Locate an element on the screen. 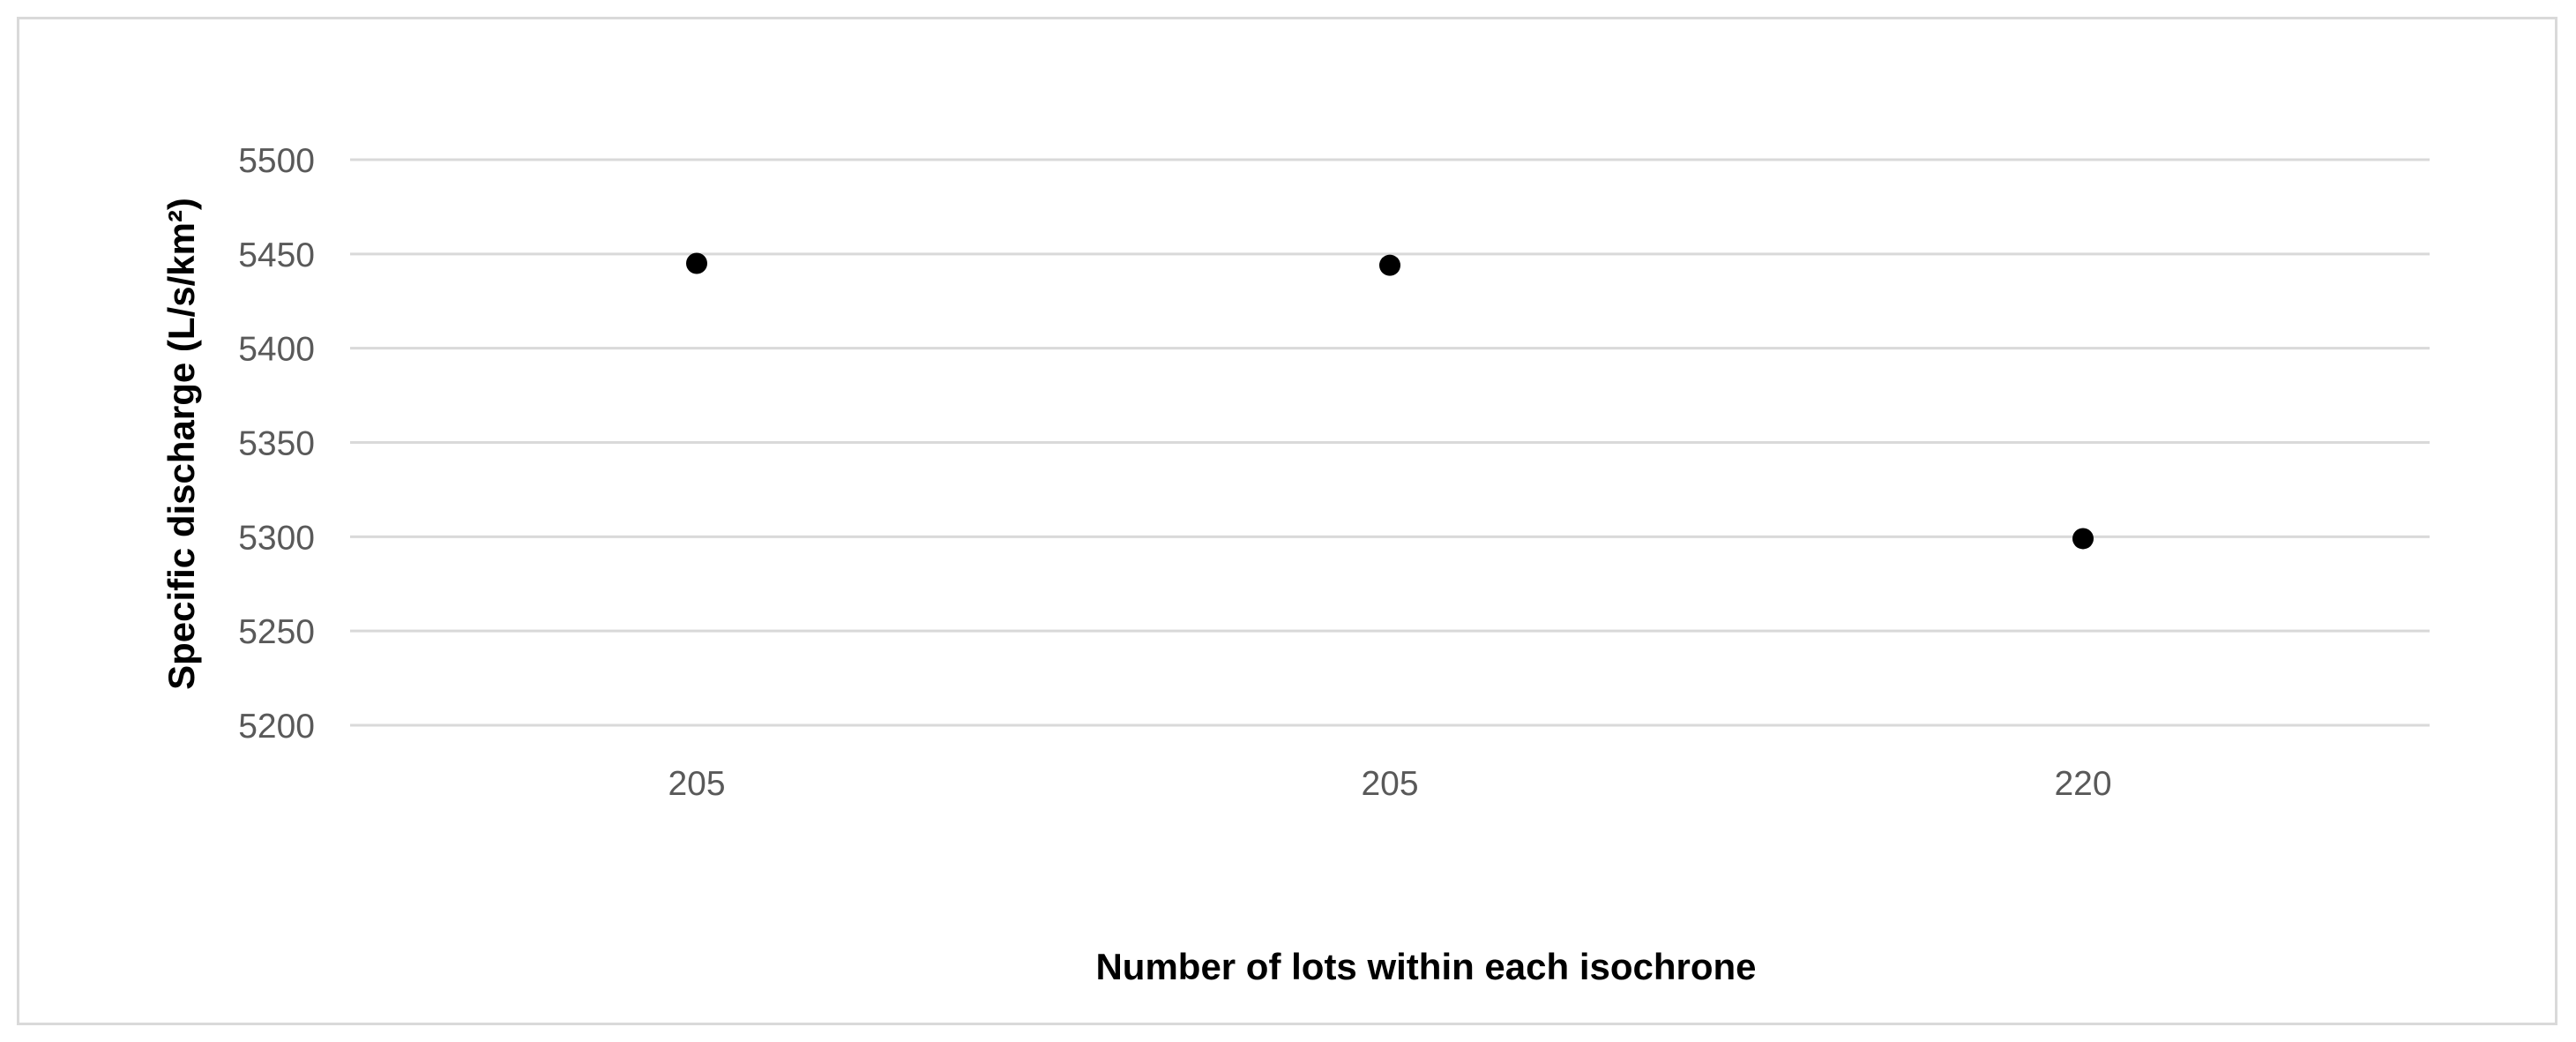 Image resolution: width=2576 pixels, height=1042 pixels. y-tick-label: 5250 is located at coordinates (276, 632).